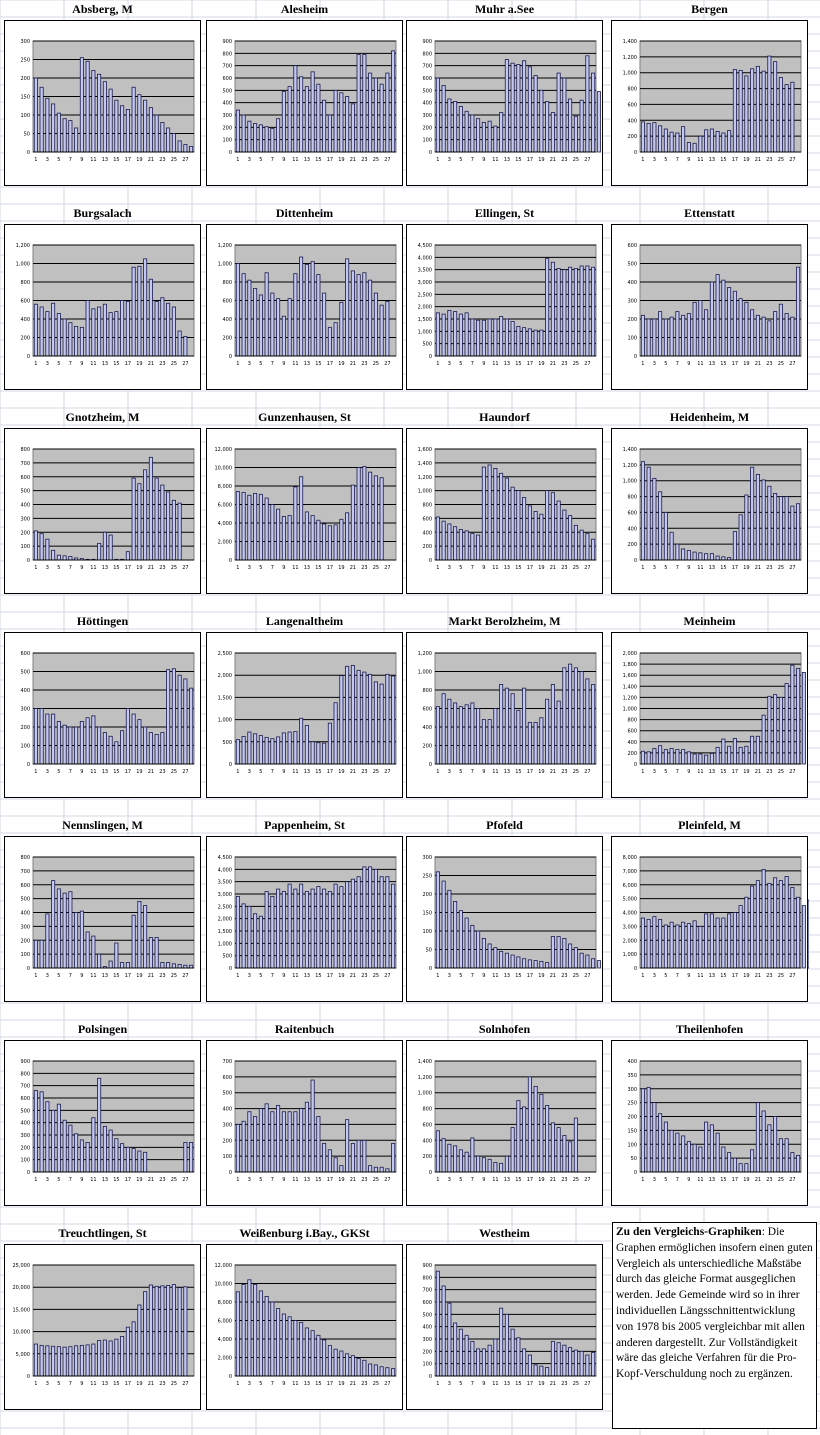 This screenshot has width=820, height=1435. I want to click on y-tick-label: 1,000, so click(425, 332).